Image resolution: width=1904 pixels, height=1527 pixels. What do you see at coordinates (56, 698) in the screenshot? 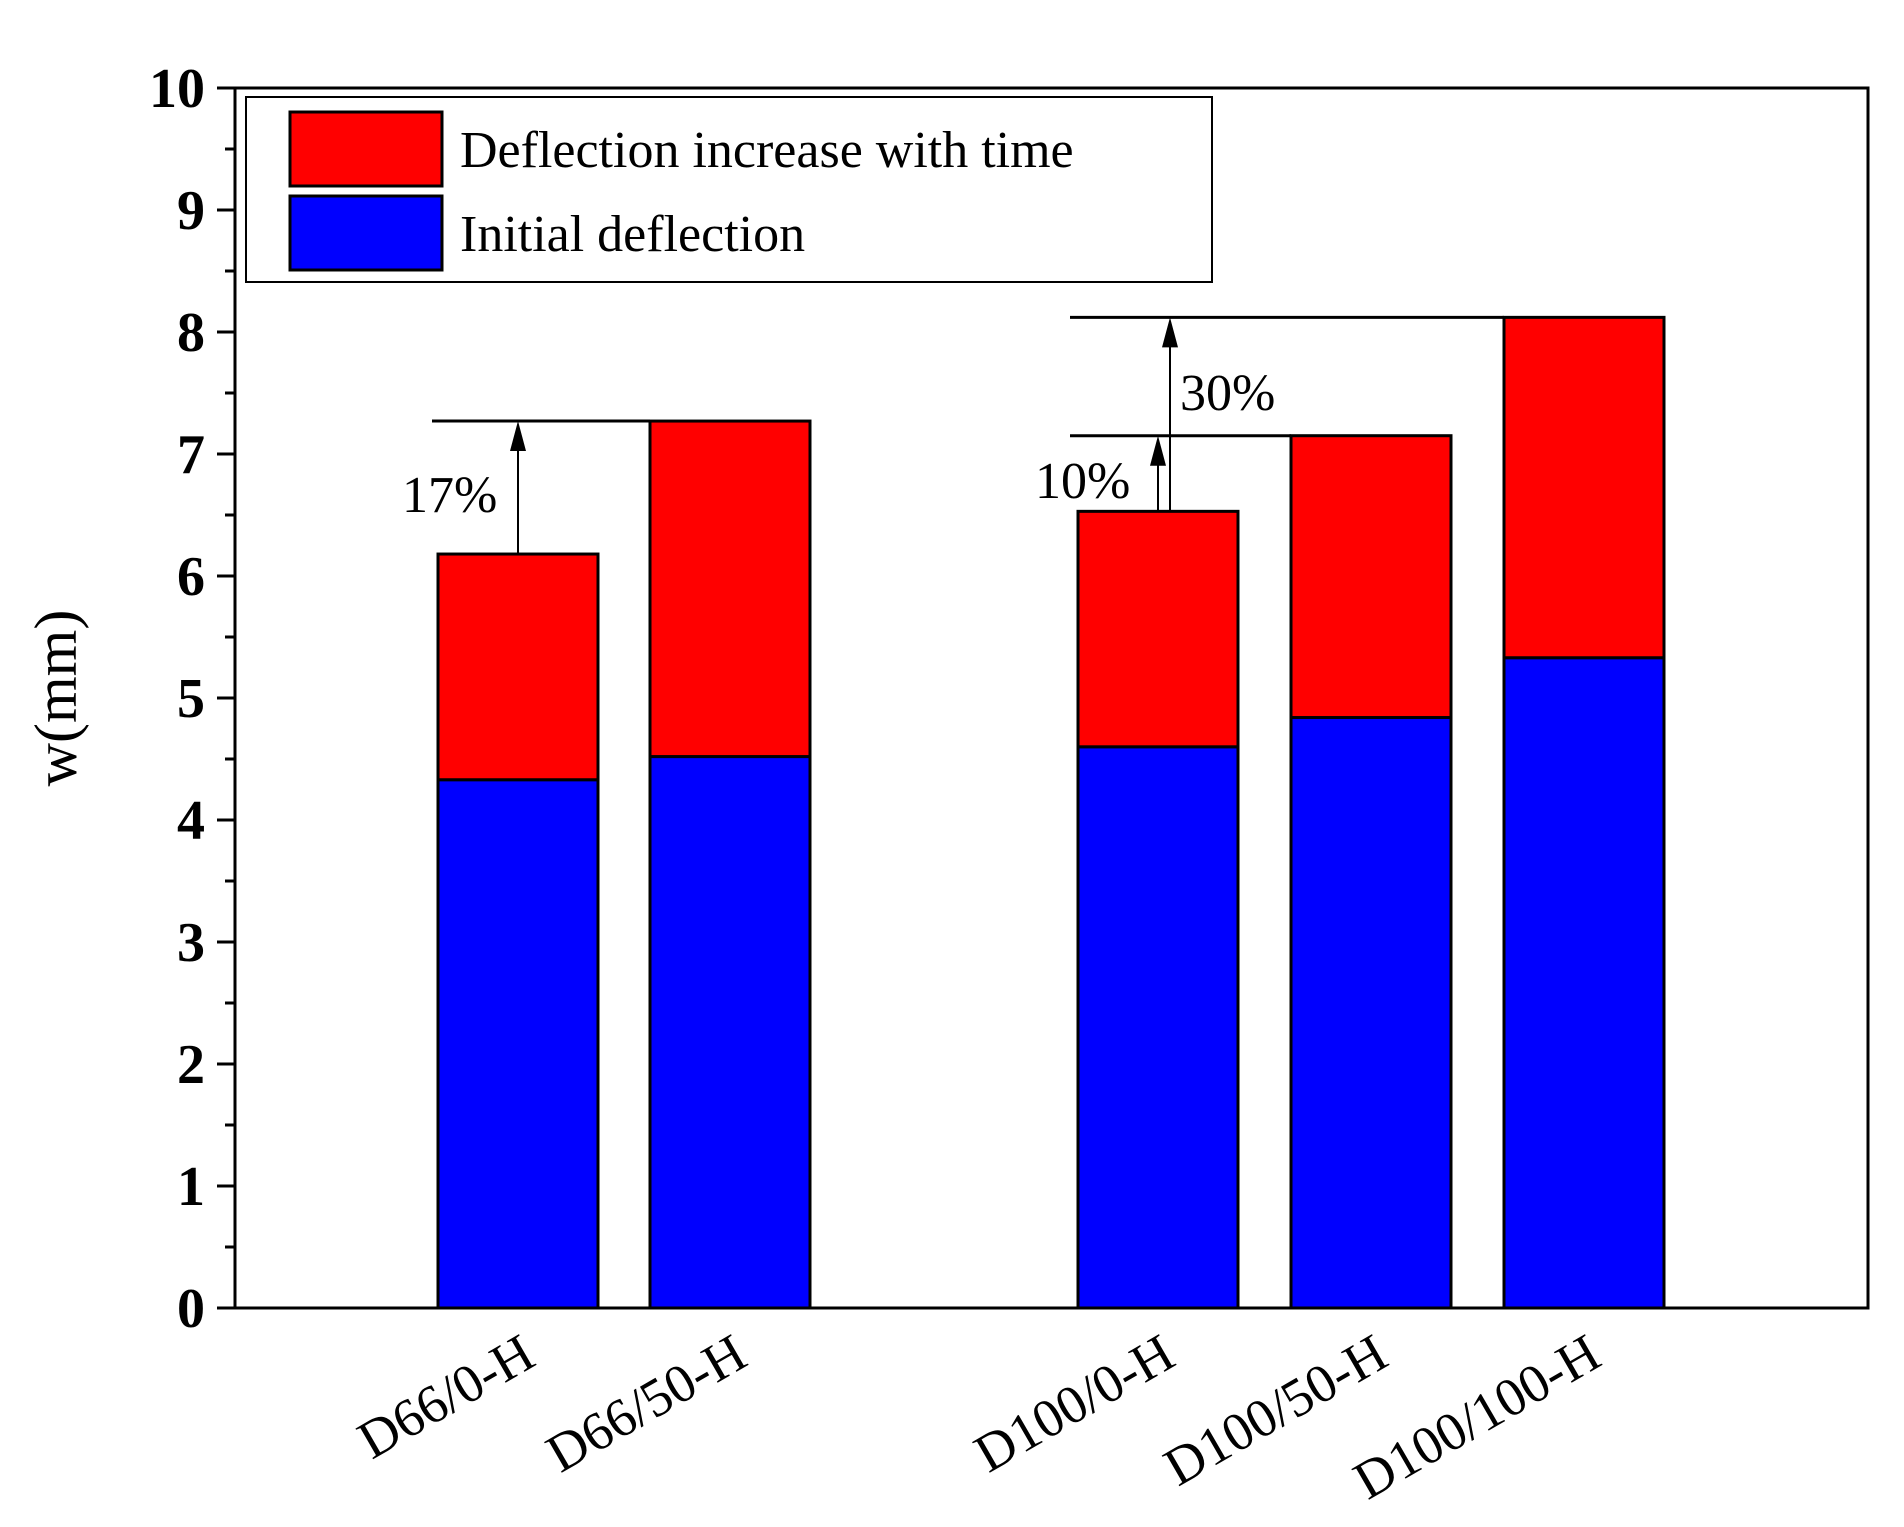
I see `y-axis-title: w(mm)` at bounding box center [56, 698].